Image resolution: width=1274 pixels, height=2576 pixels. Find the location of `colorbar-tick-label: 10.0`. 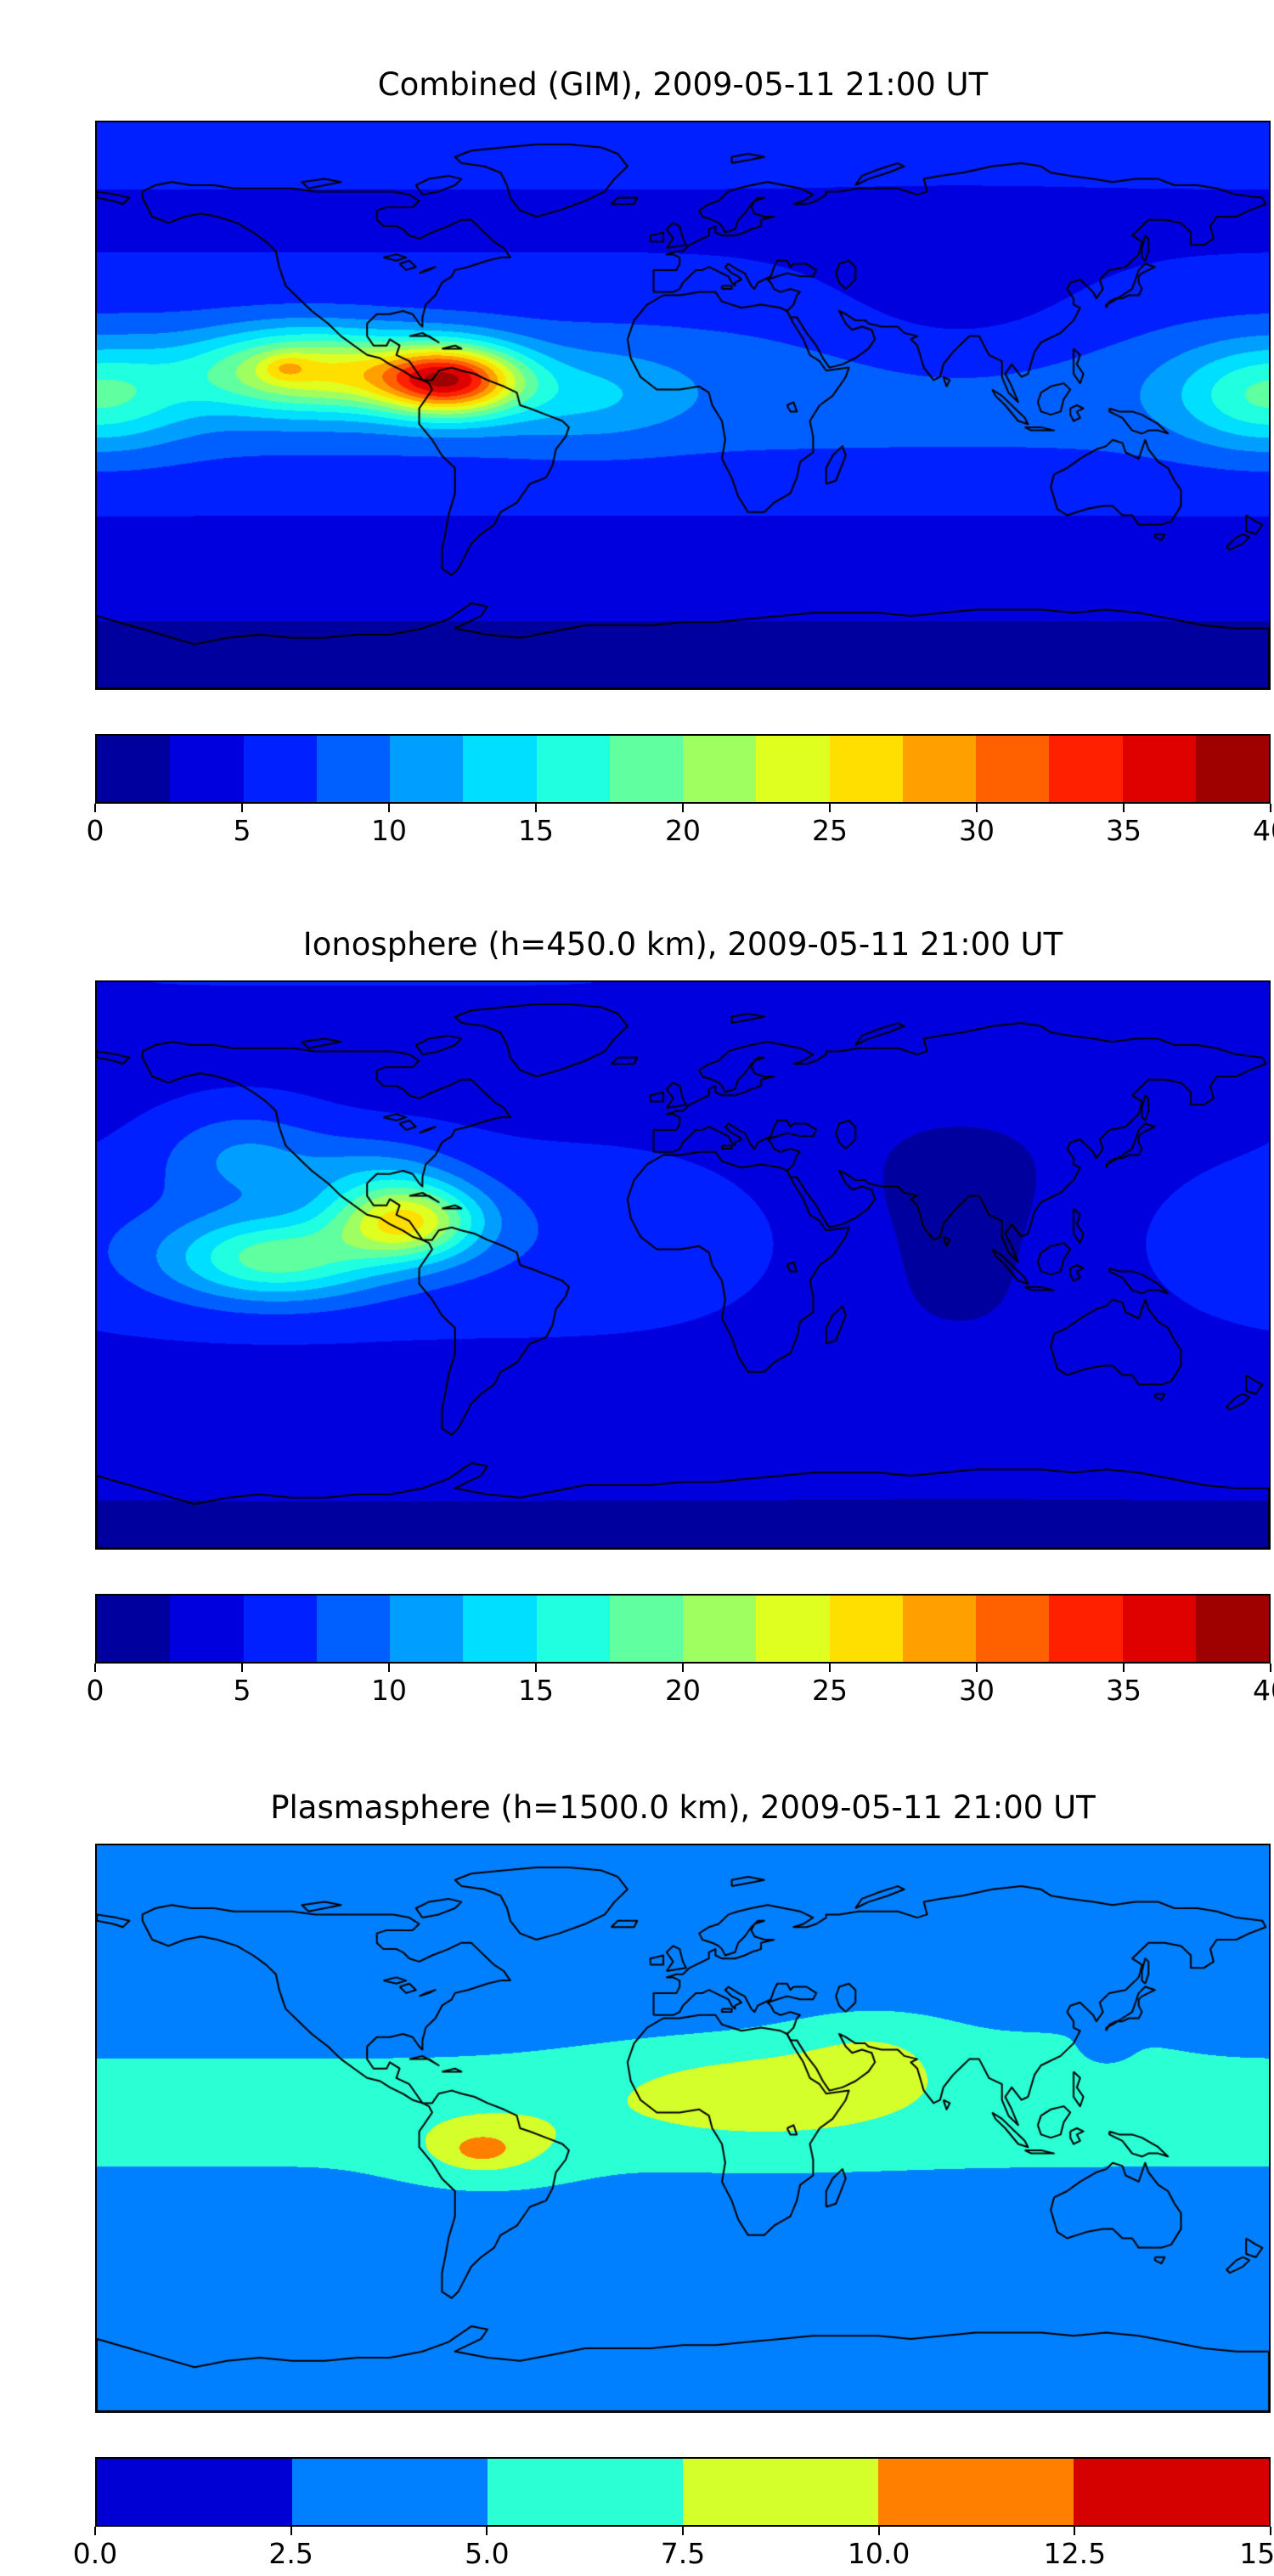

colorbar-tick-label: 10.0 is located at coordinates (879, 2553).